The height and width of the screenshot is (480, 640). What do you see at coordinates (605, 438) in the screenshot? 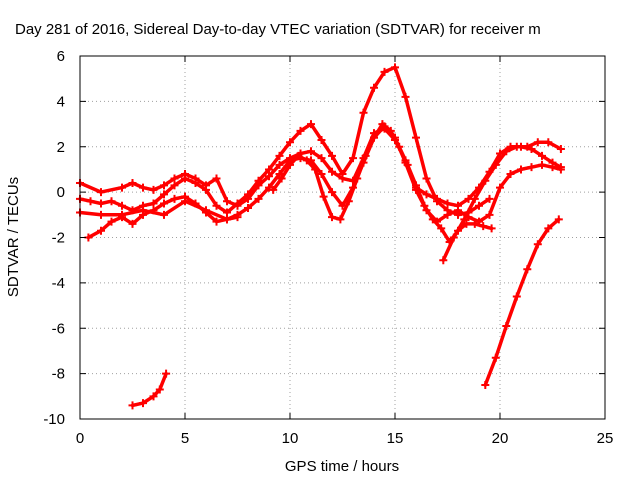
I see `x-tick-label: 25` at bounding box center [605, 438].